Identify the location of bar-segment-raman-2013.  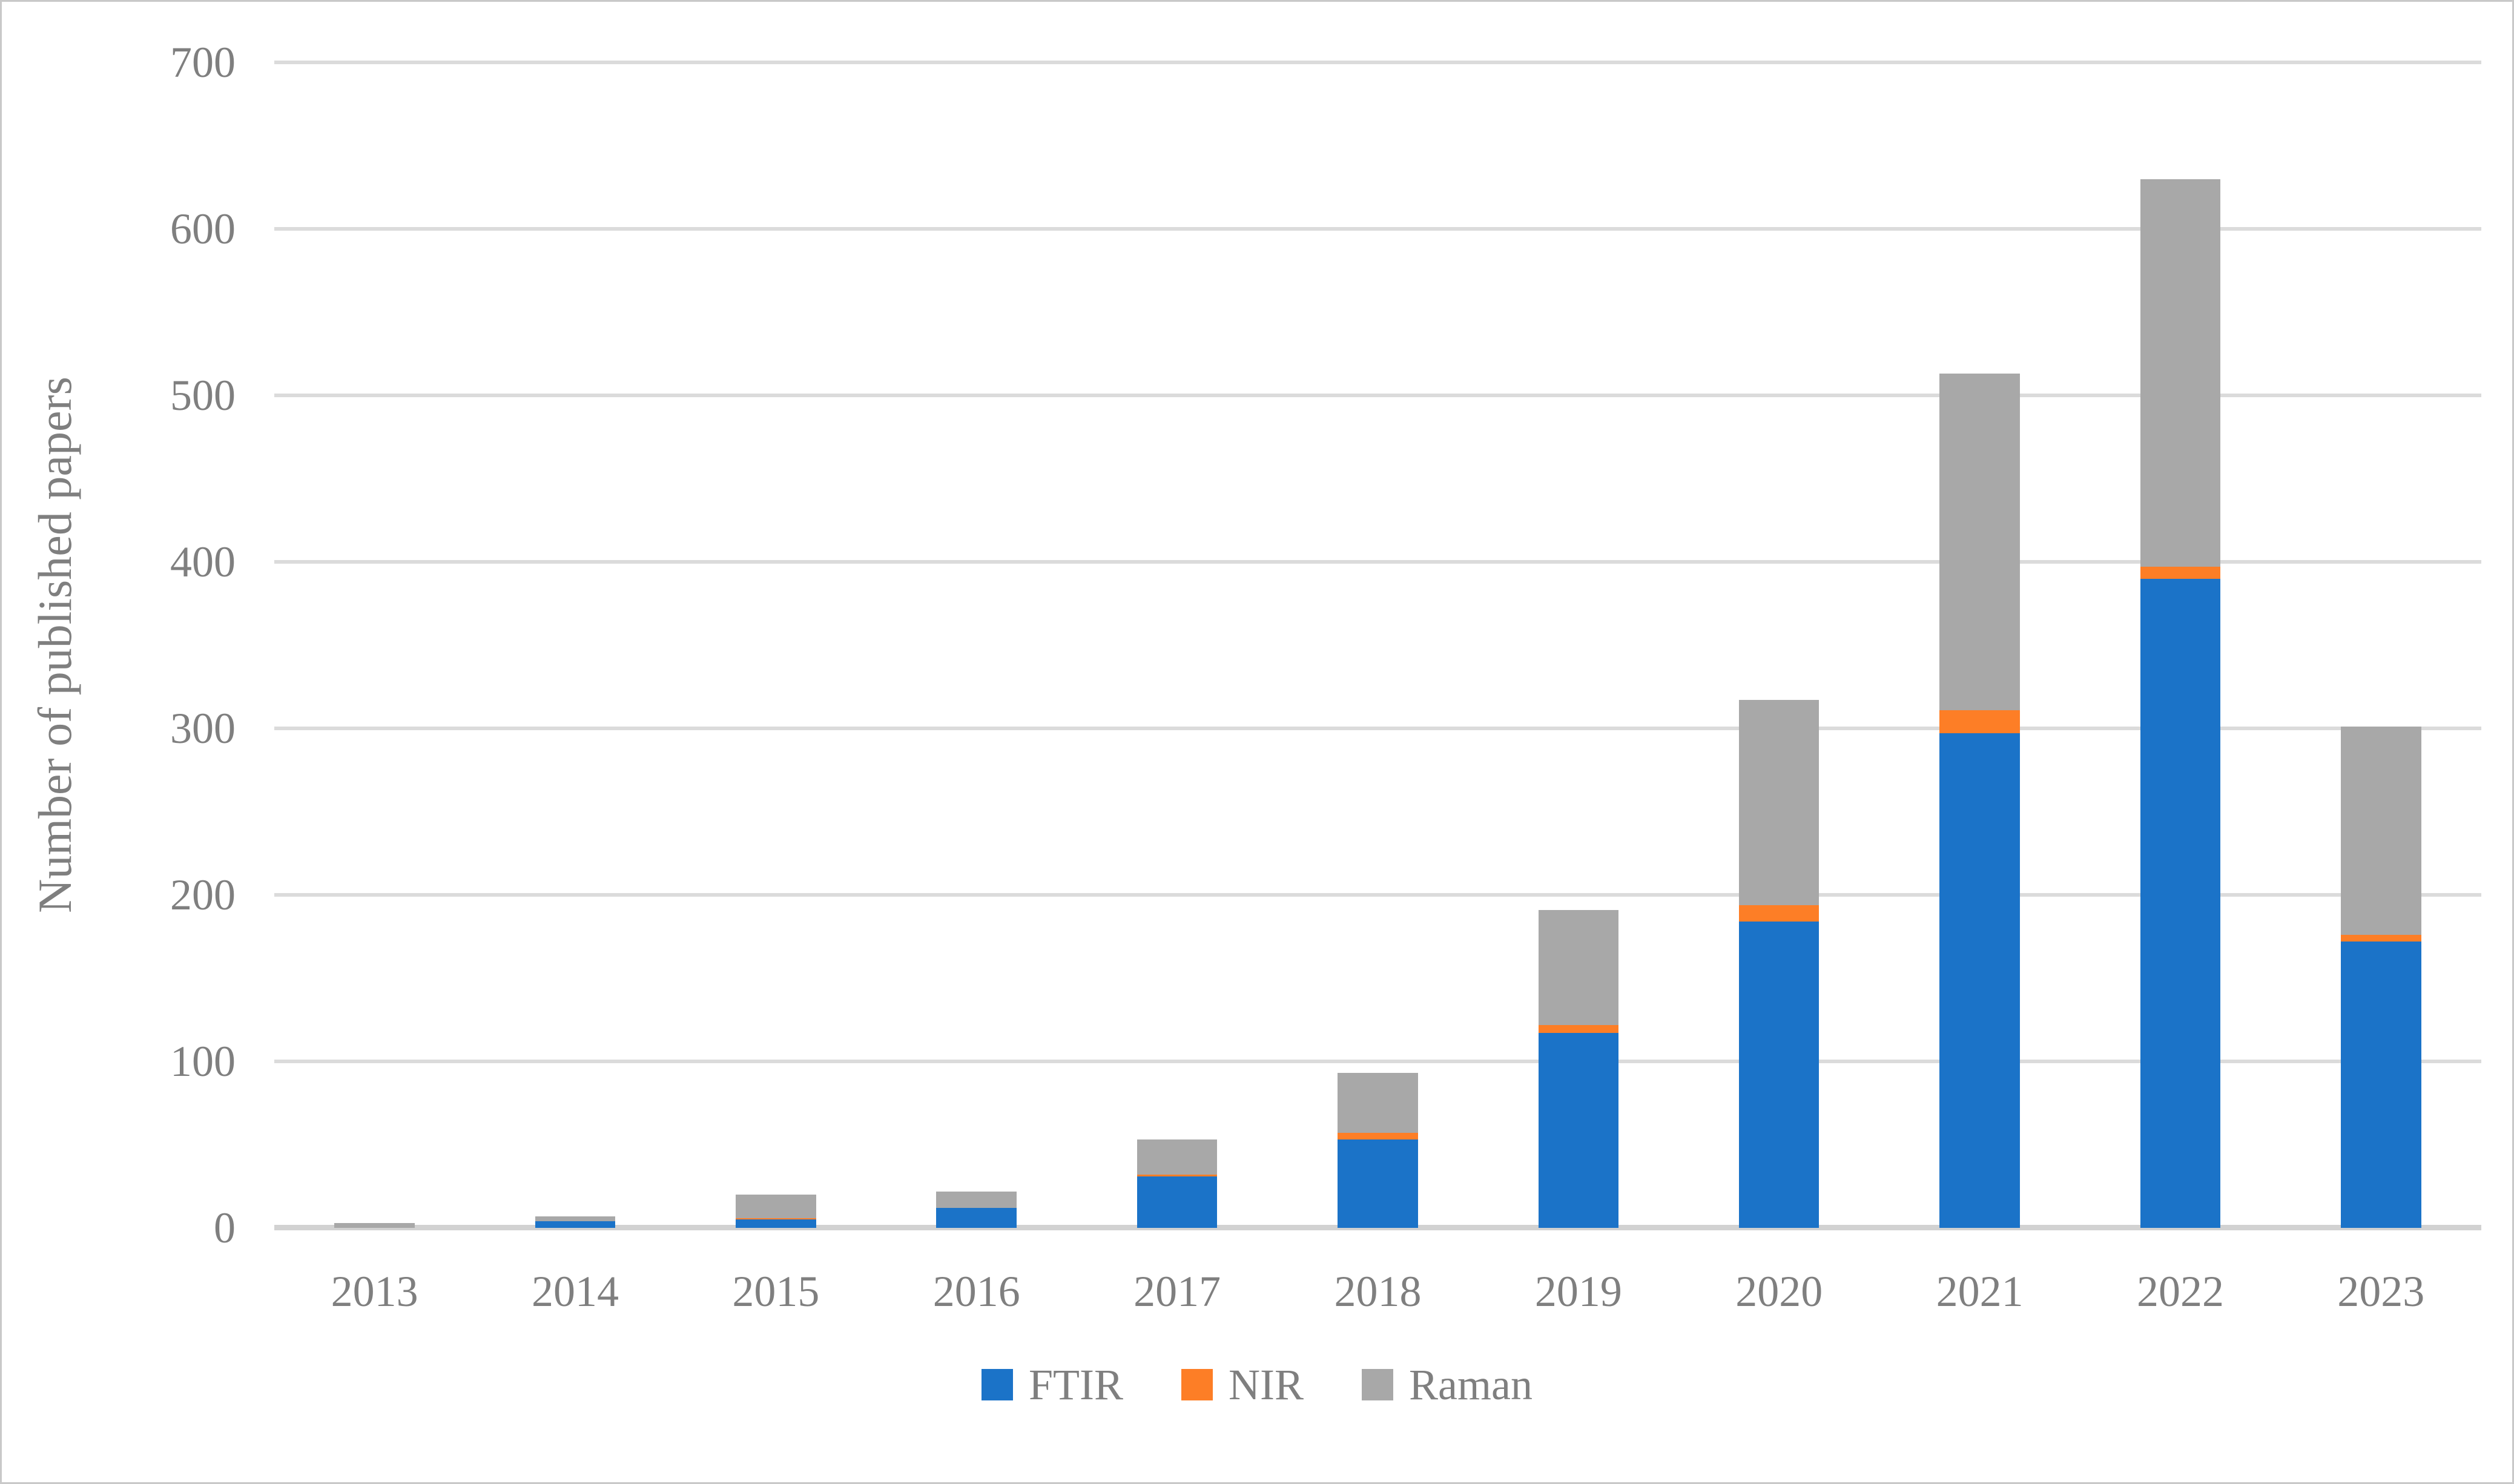
(374, 1225).